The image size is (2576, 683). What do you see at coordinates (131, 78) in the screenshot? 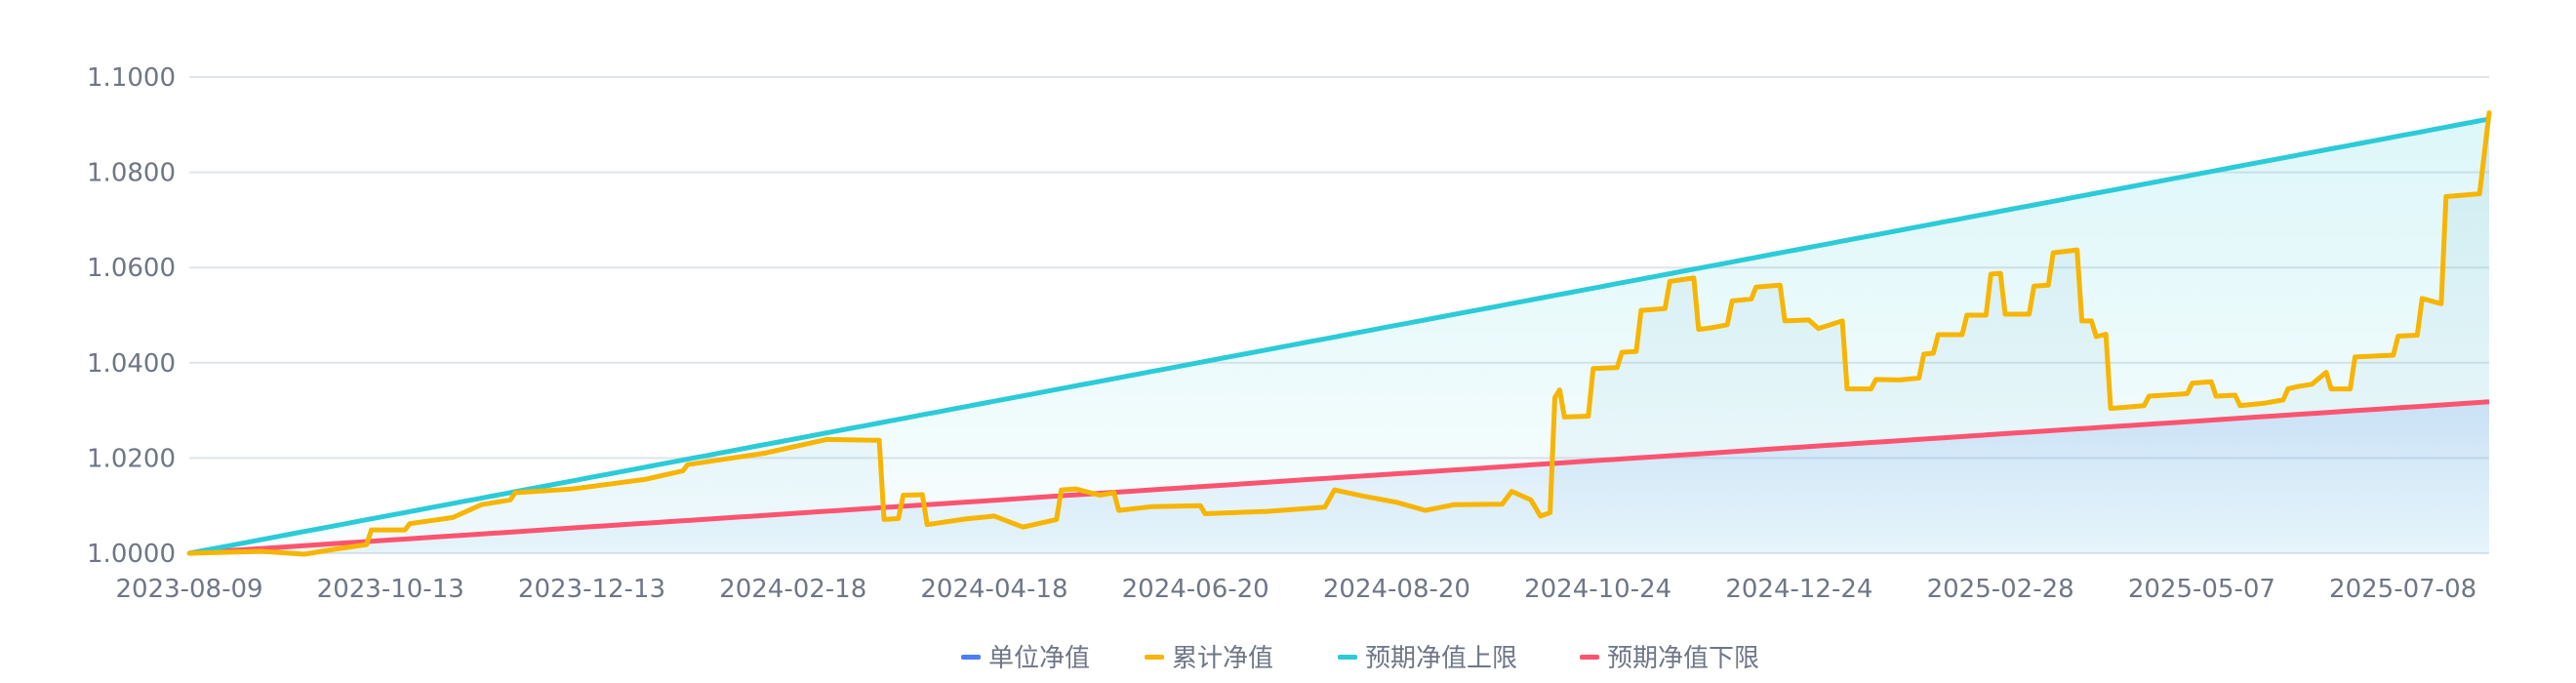
I see `y-tick-label: 1.1000` at bounding box center [131, 78].